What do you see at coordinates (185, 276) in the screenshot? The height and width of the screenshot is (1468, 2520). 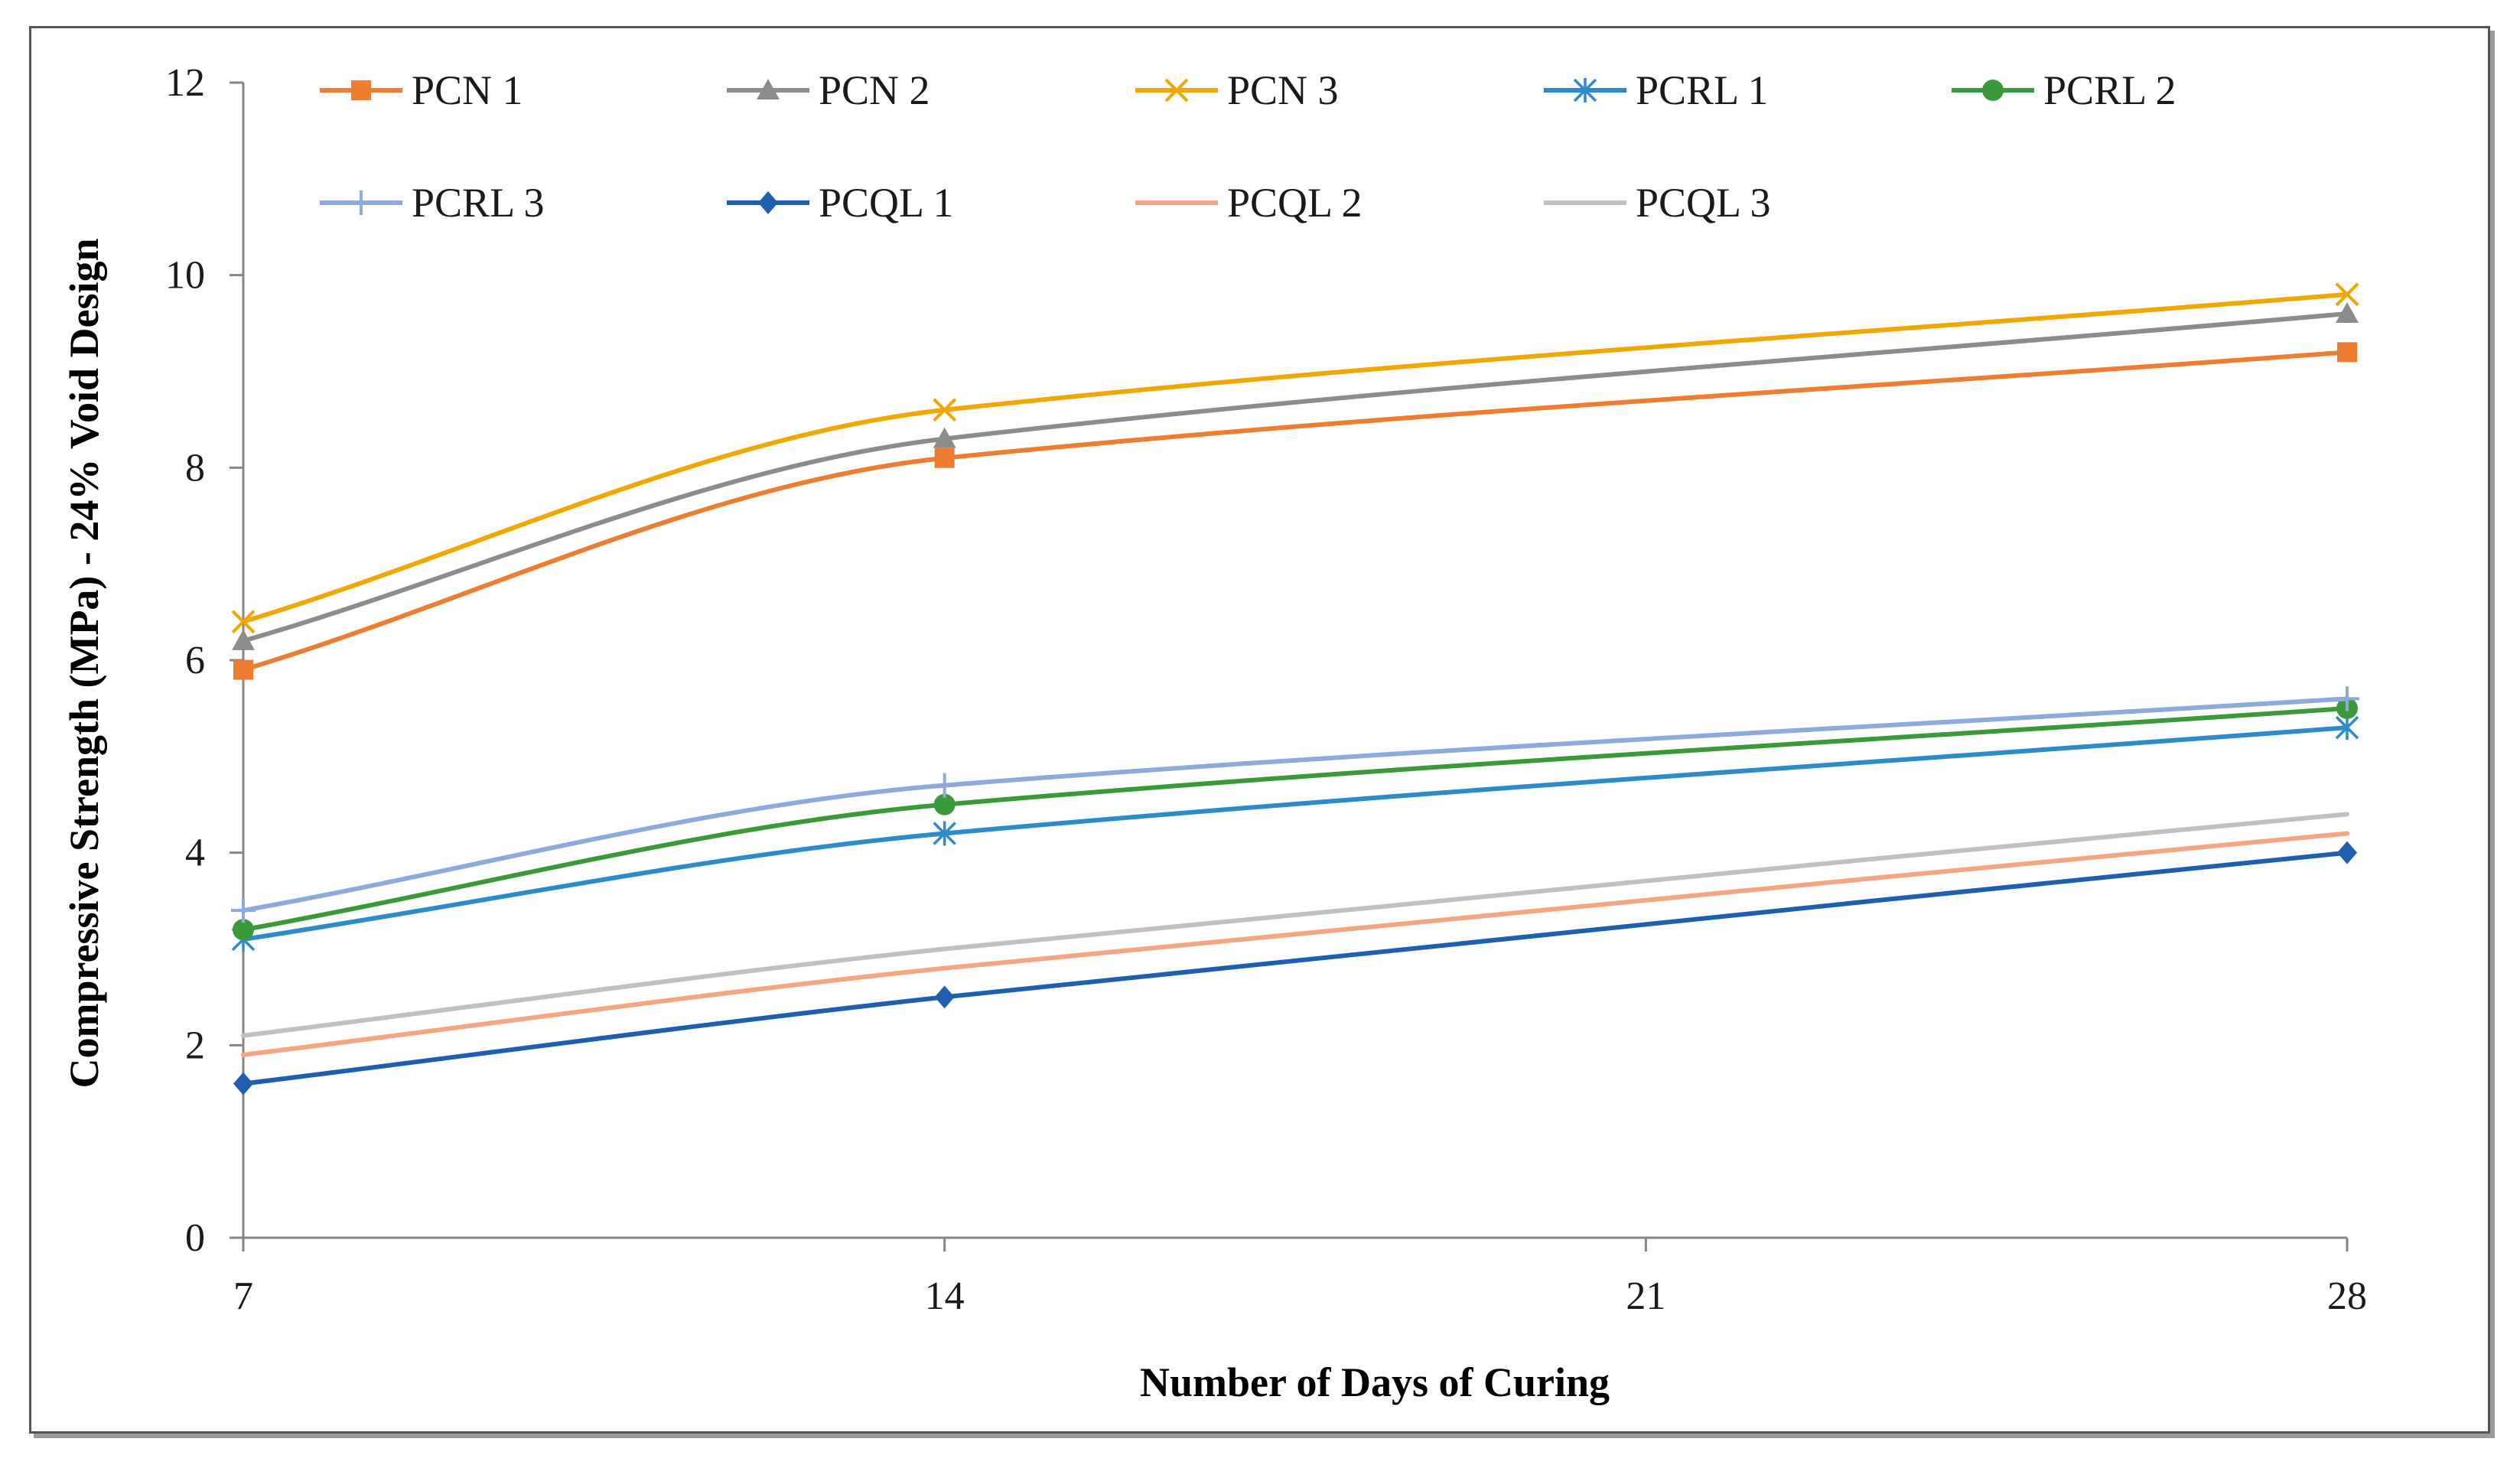 I see `y-tick-label: 10` at bounding box center [185, 276].